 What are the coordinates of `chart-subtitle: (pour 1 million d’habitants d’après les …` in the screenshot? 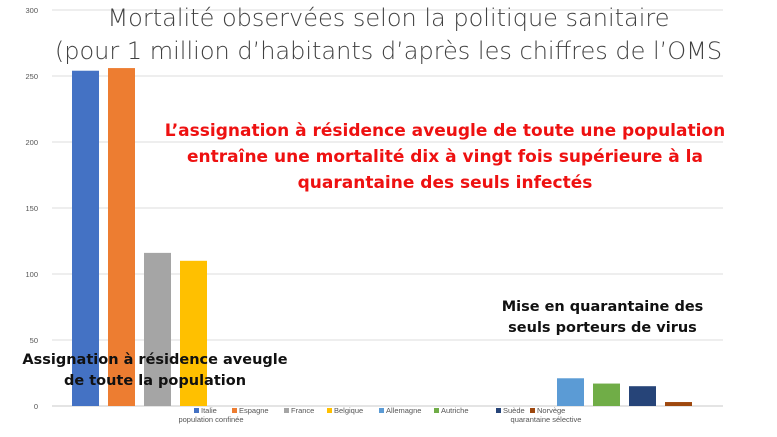 It's located at (388, 51).